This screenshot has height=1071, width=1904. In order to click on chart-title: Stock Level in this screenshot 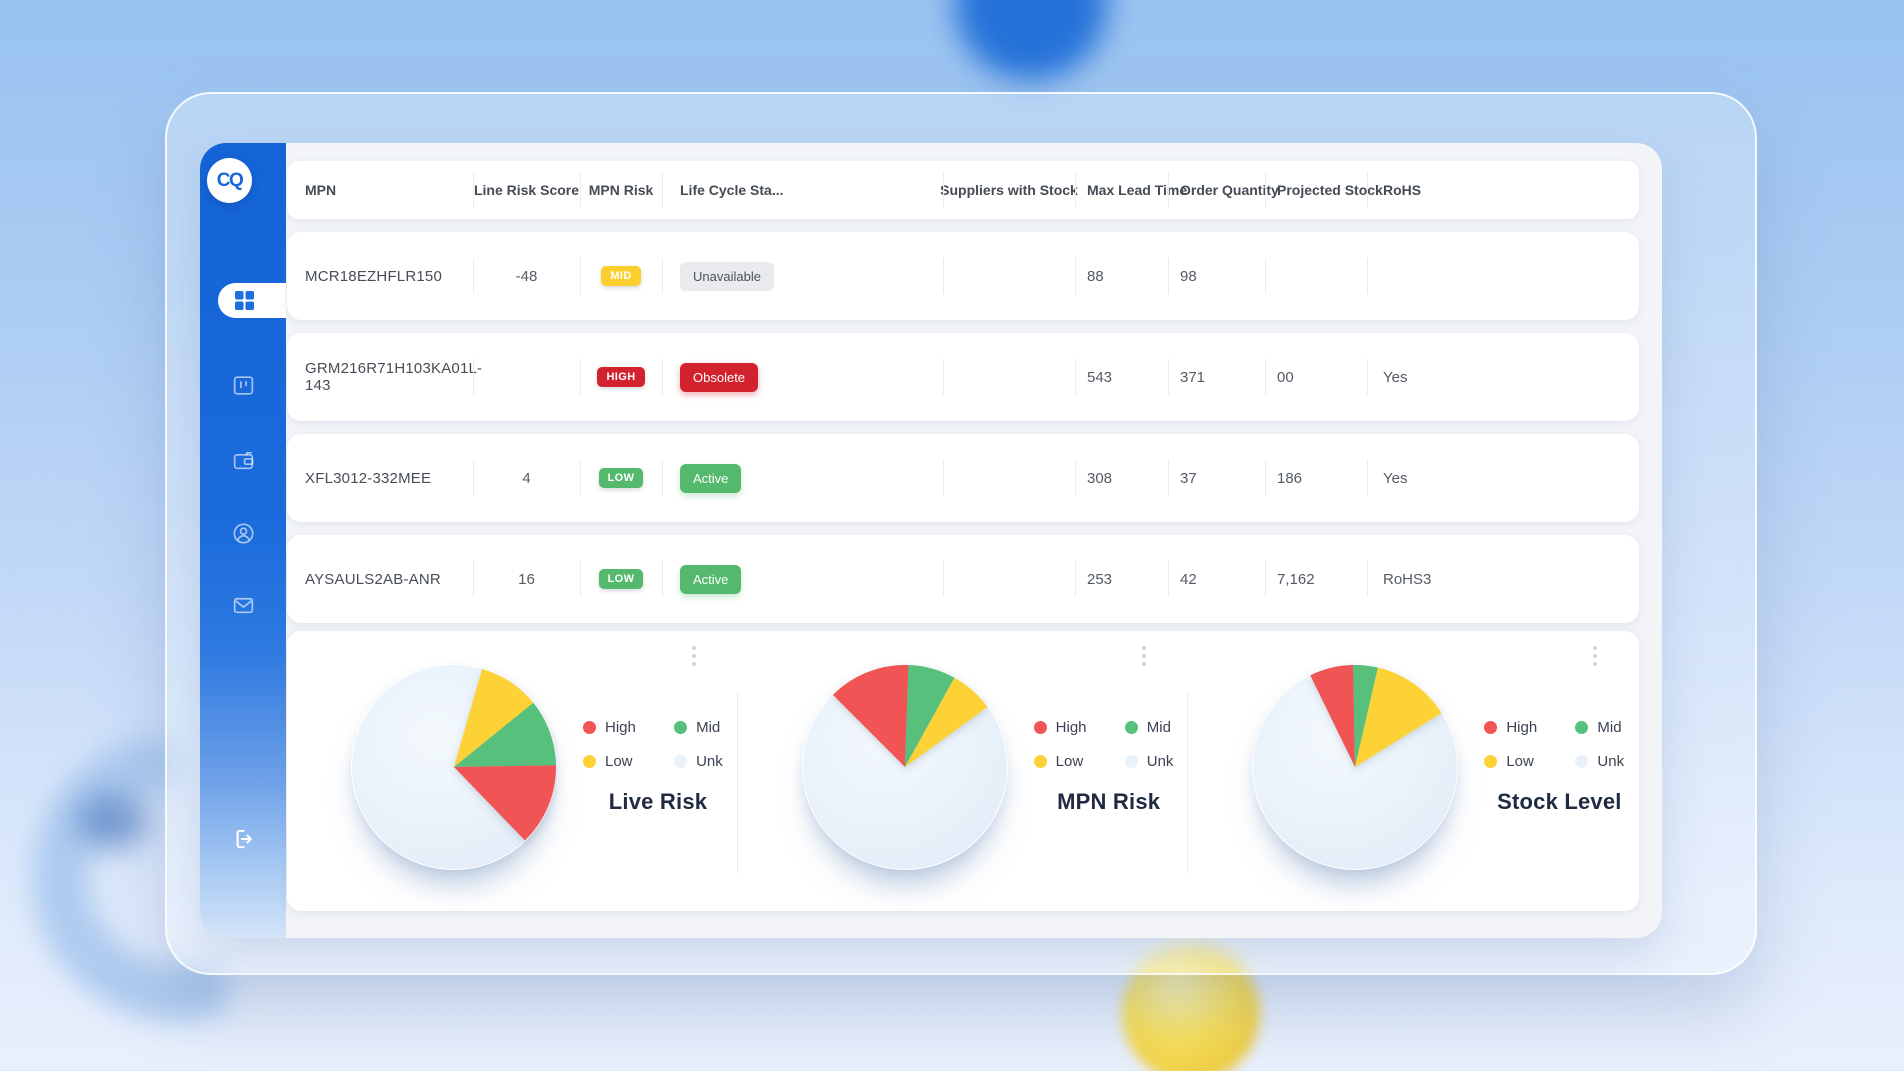, I will do `click(1559, 801)`.